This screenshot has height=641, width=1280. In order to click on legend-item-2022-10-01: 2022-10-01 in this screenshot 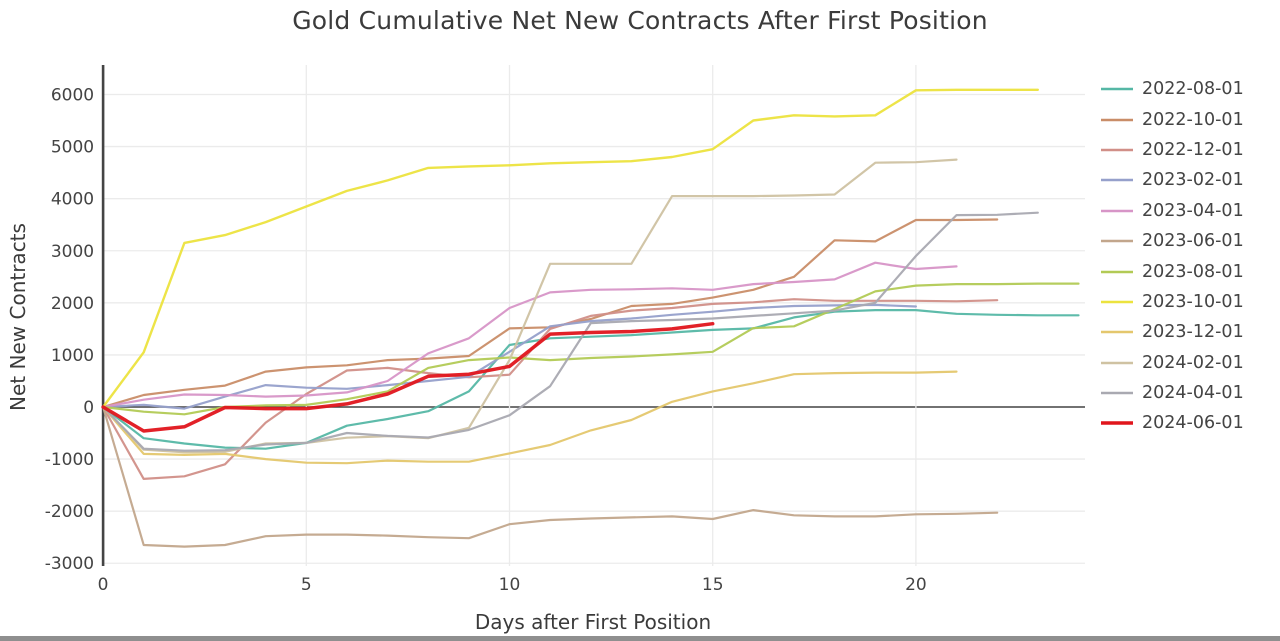, I will do `click(1172, 119)`.